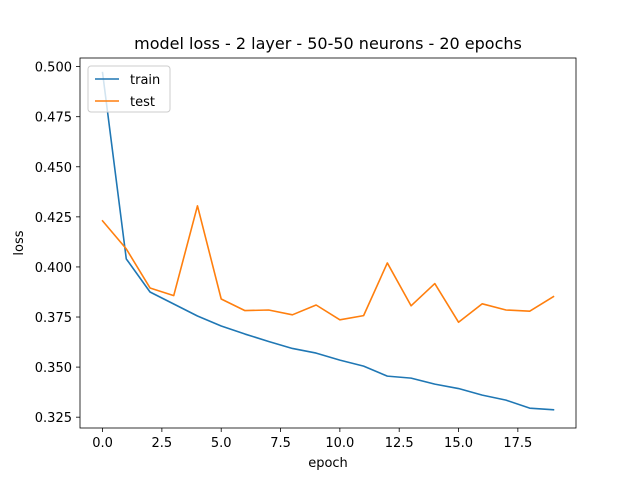 The height and width of the screenshot is (484, 640). What do you see at coordinates (19, 242) in the screenshot?
I see `y-axis-label: loss` at bounding box center [19, 242].